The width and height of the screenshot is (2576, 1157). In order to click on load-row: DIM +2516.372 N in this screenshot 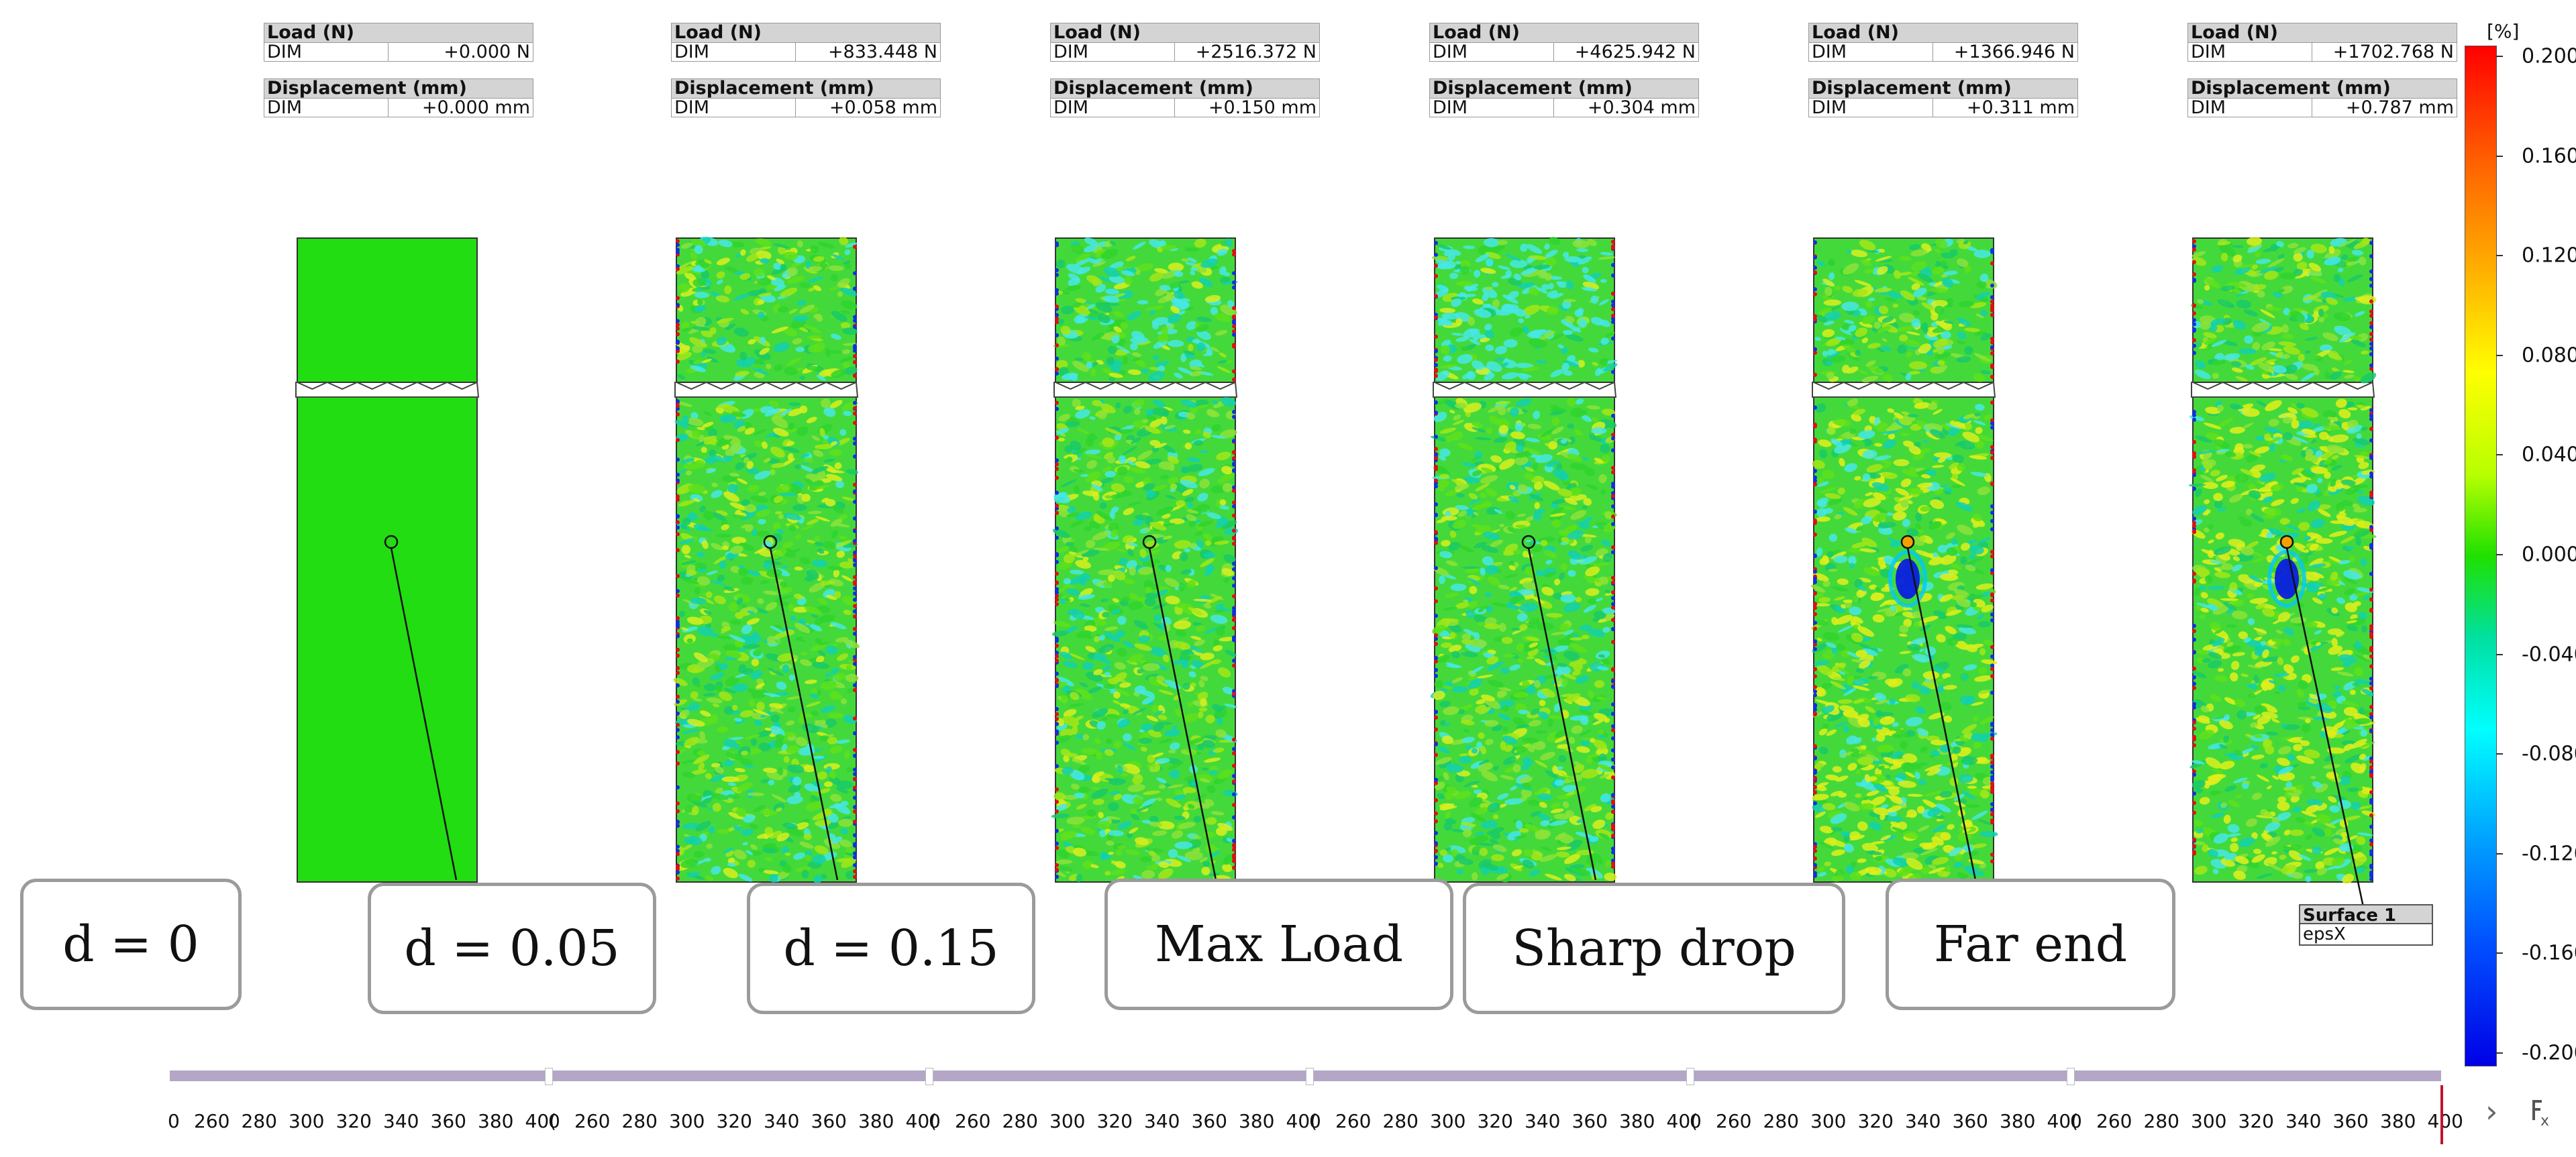, I will do `click(1185, 52)`.